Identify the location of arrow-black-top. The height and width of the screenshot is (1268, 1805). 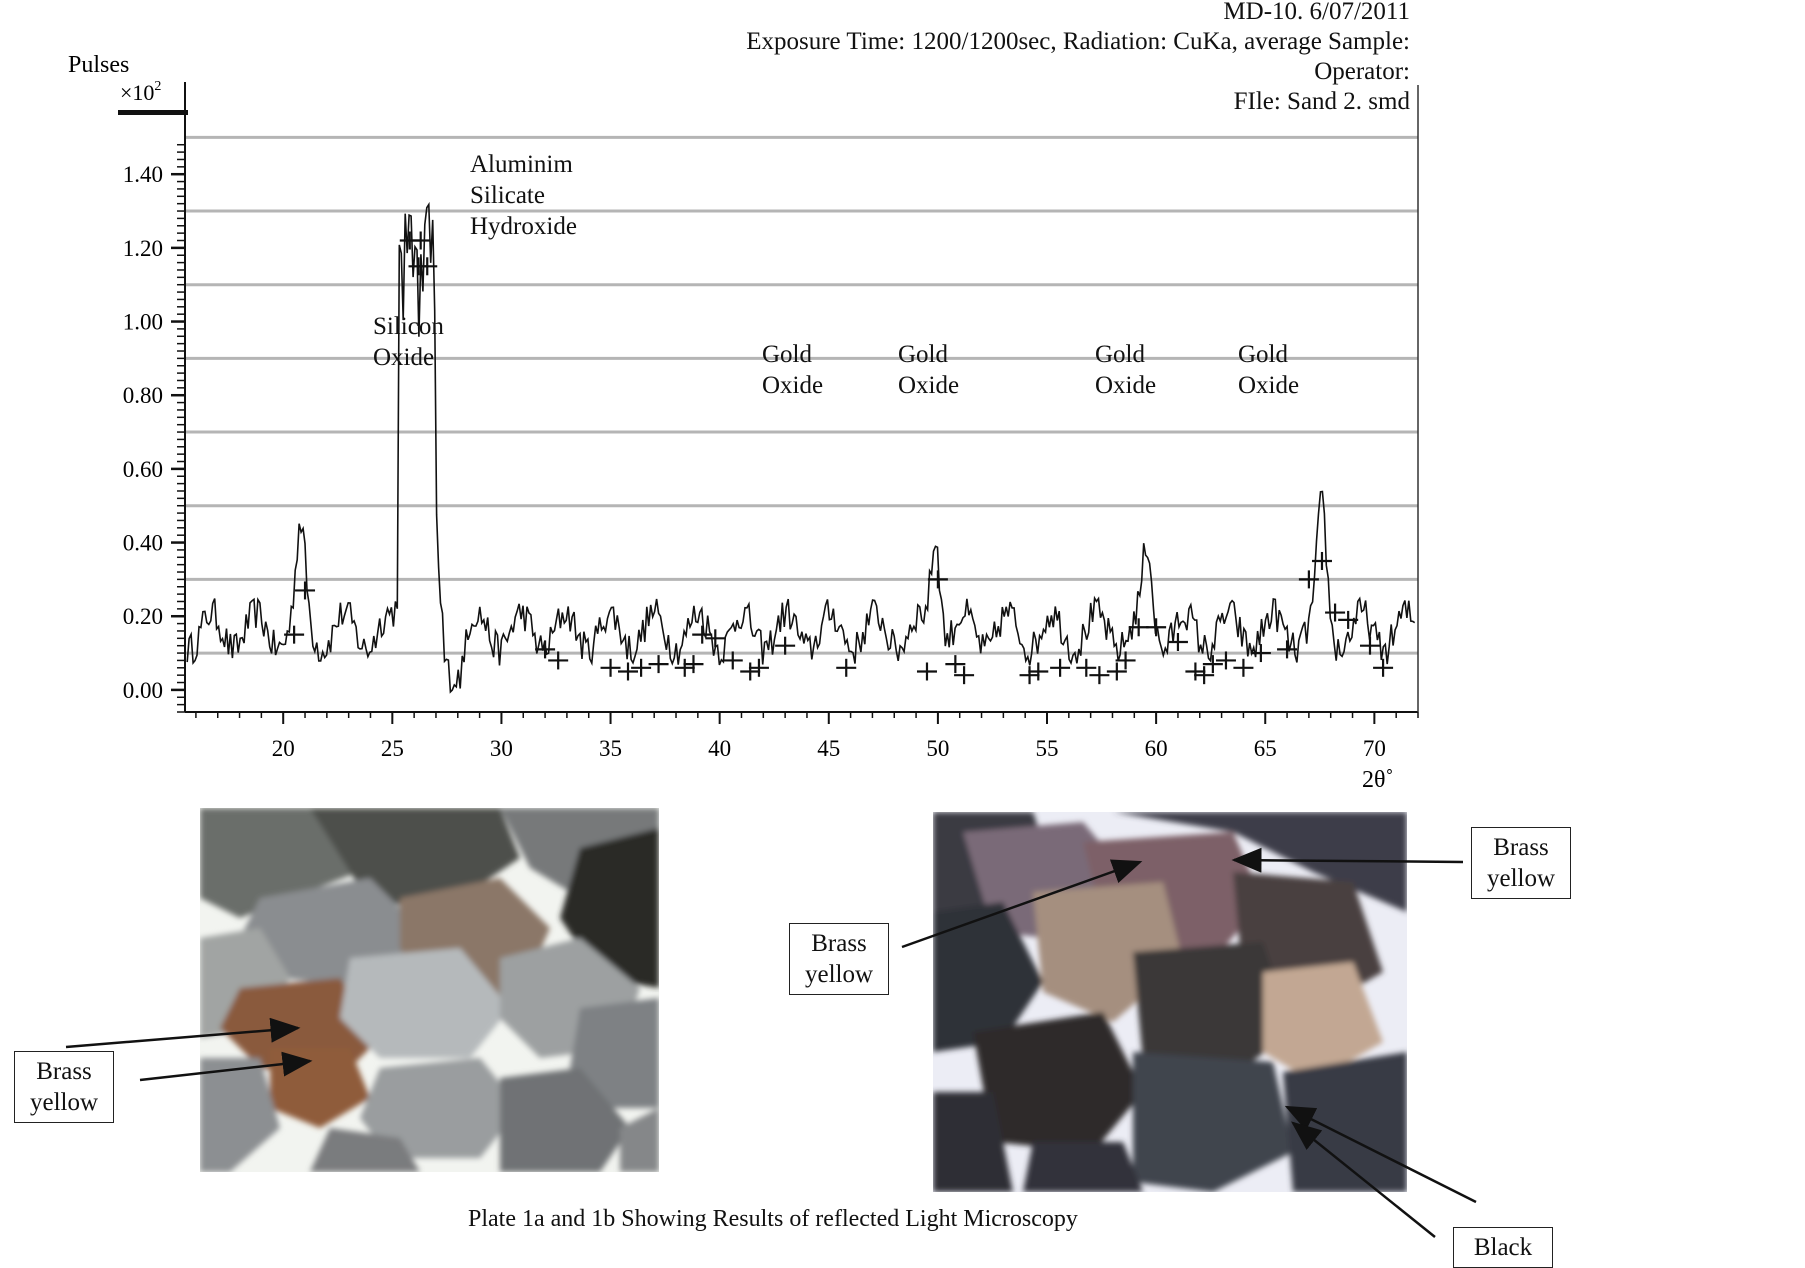
(1380, 1154).